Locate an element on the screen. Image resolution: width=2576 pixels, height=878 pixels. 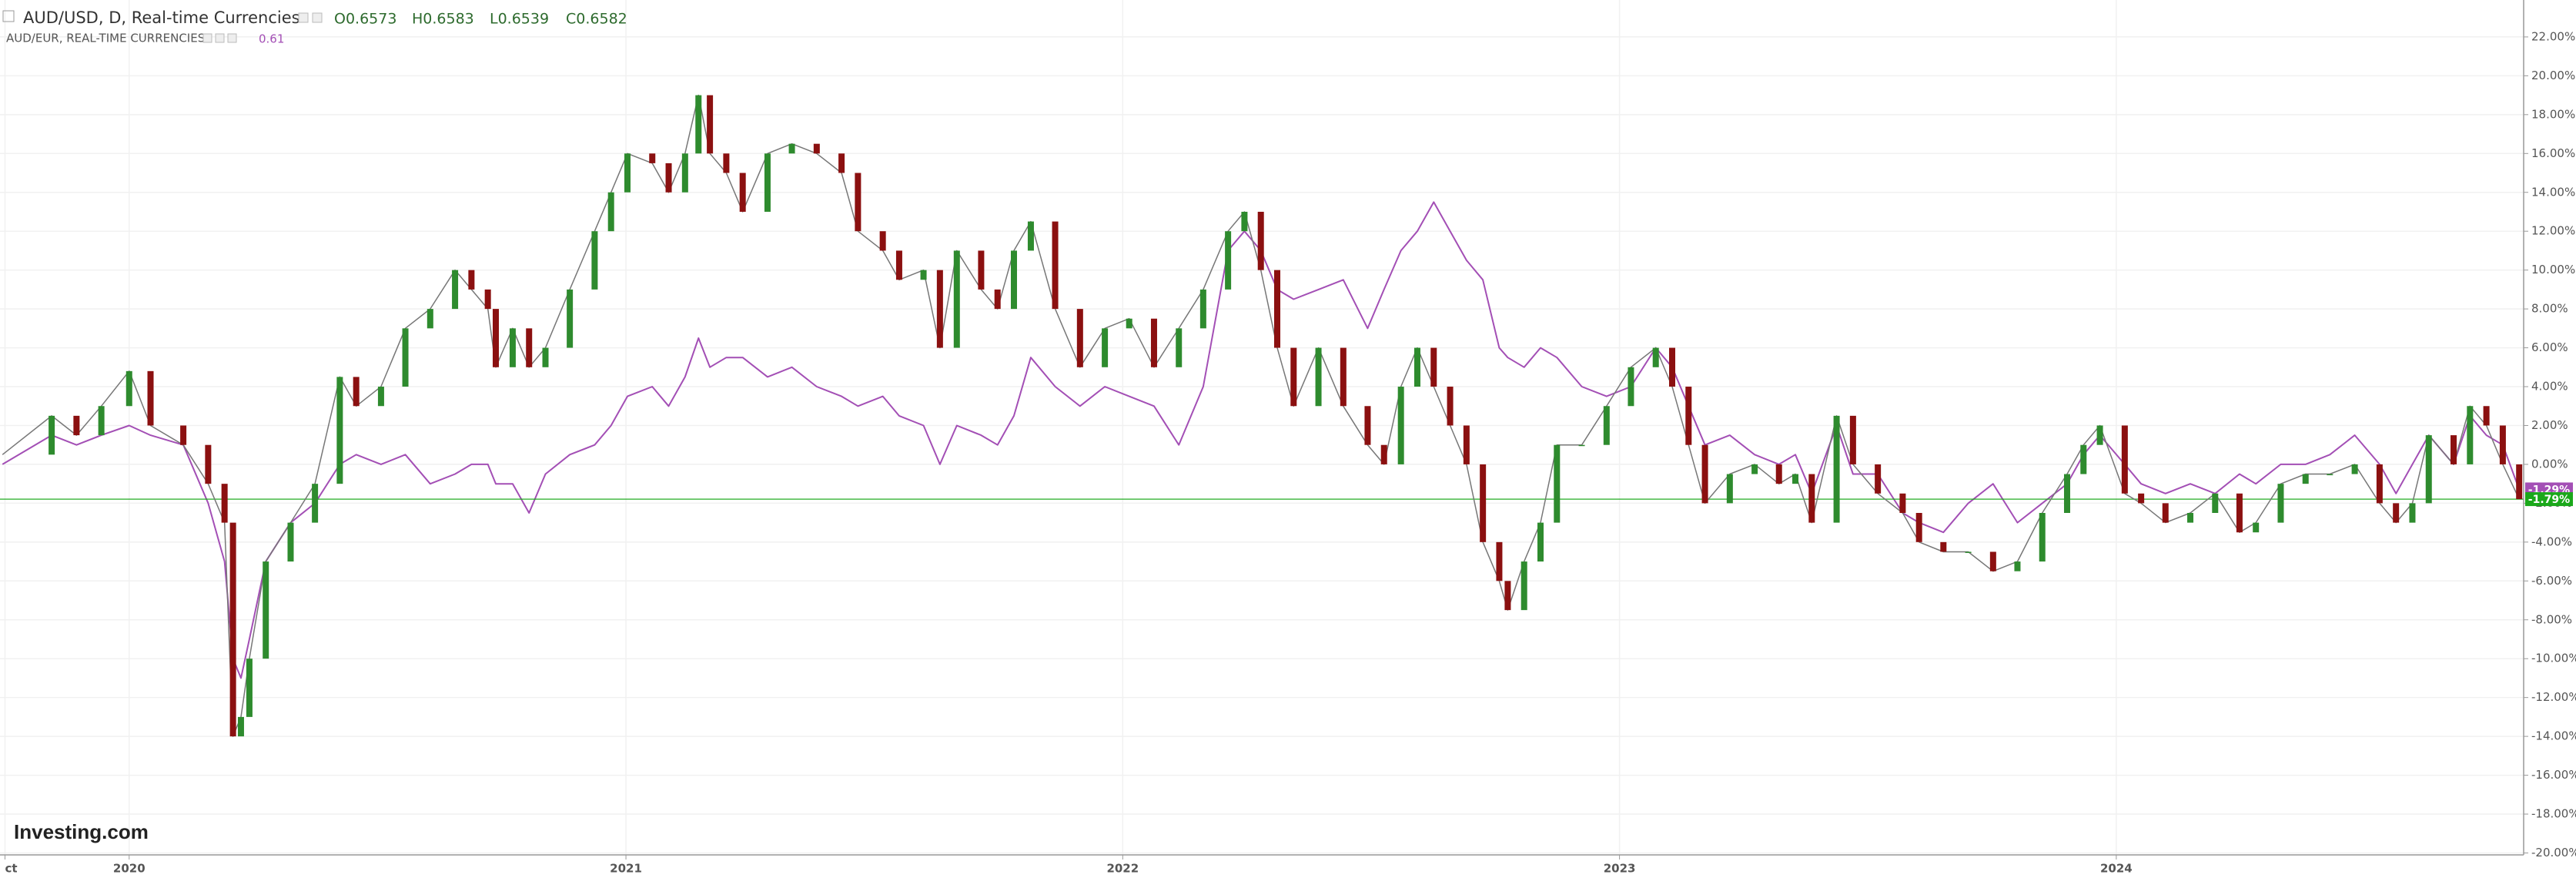
y-tick-label: 10.00% is located at coordinates (2553, 269).